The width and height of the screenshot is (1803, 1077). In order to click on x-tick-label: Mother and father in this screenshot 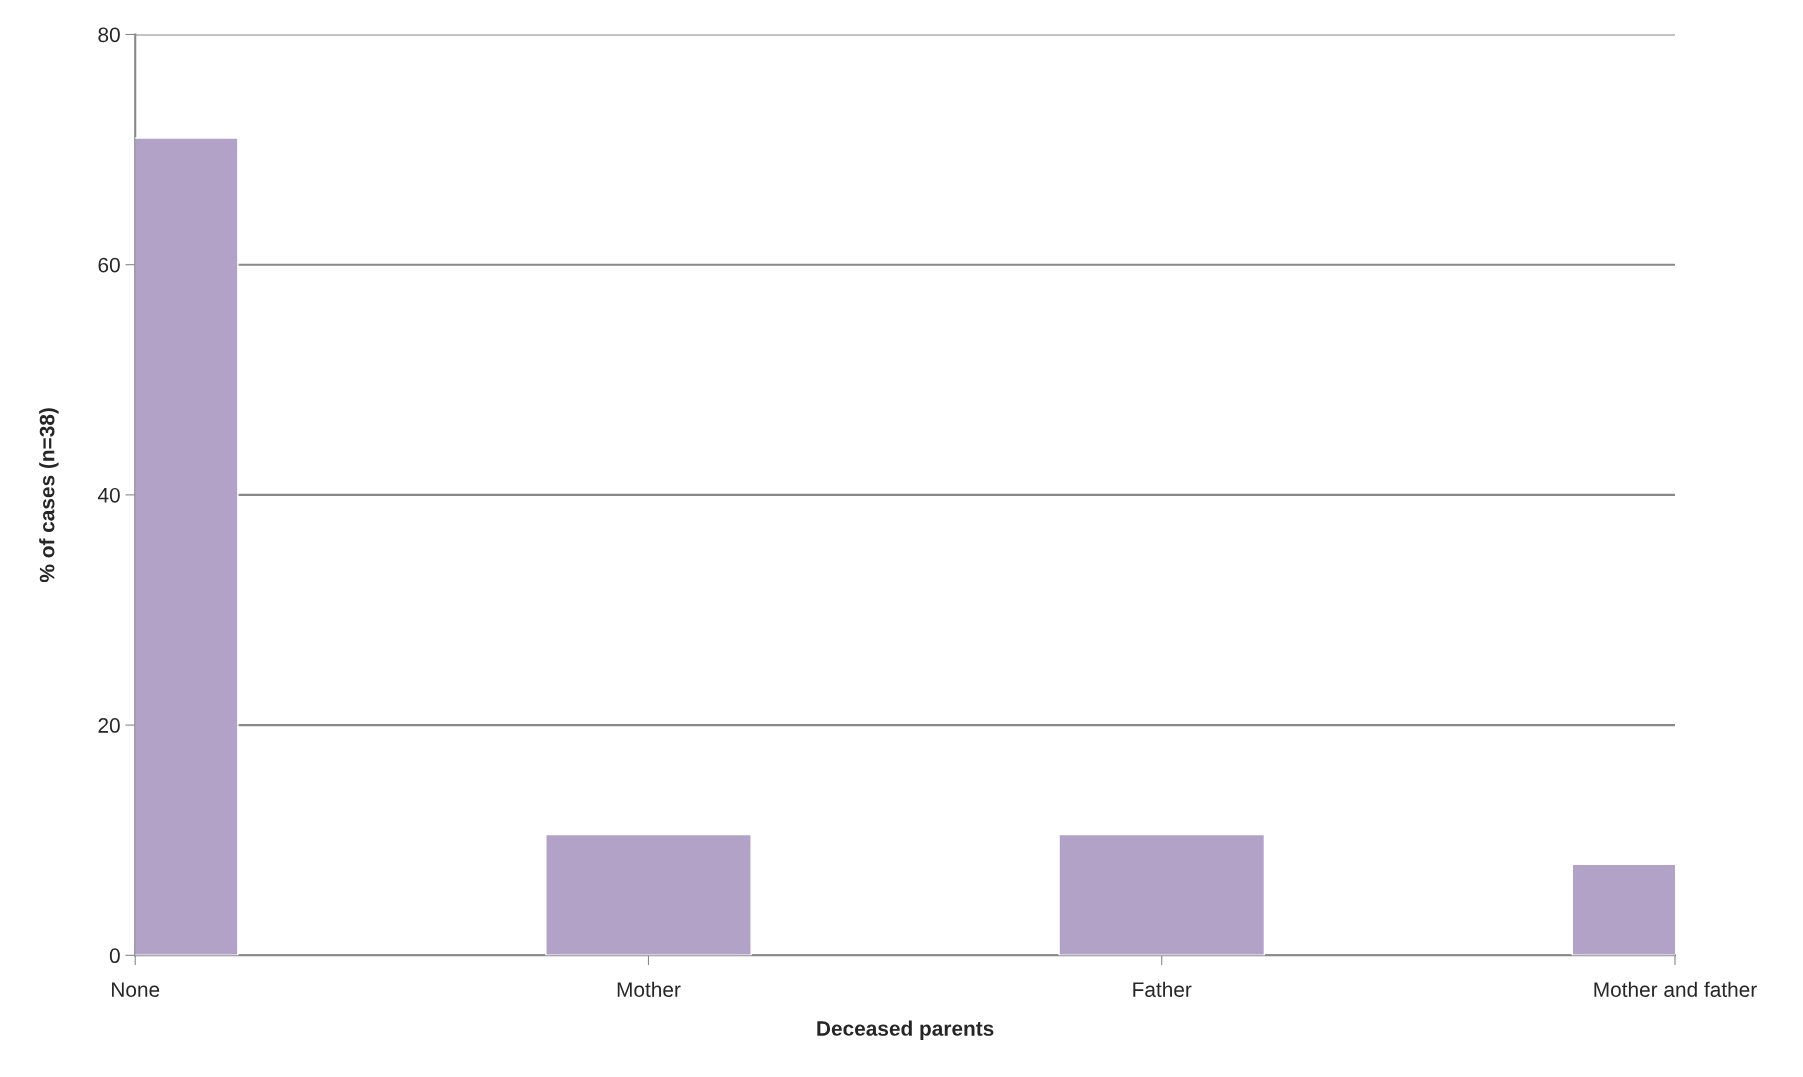, I will do `click(1675, 989)`.